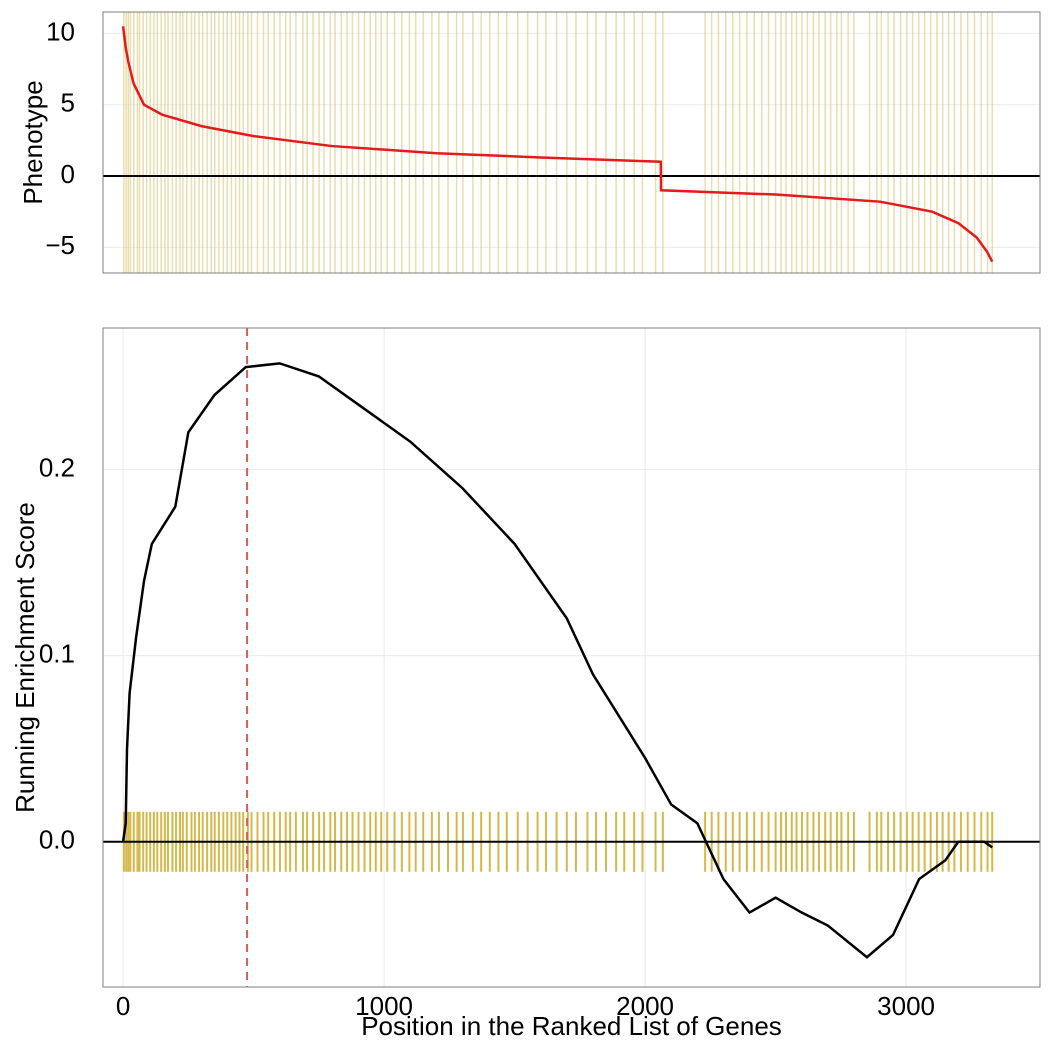 This screenshot has width=1050, height=1050. What do you see at coordinates (68, 103) in the screenshot?
I see `y-tick-label: 5` at bounding box center [68, 103].